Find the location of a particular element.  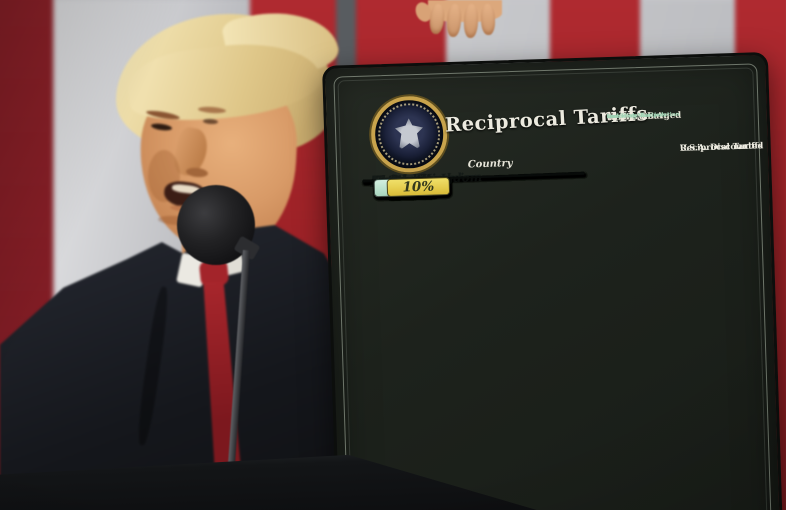

hand-holding-board is located at coordinates (468, 23).